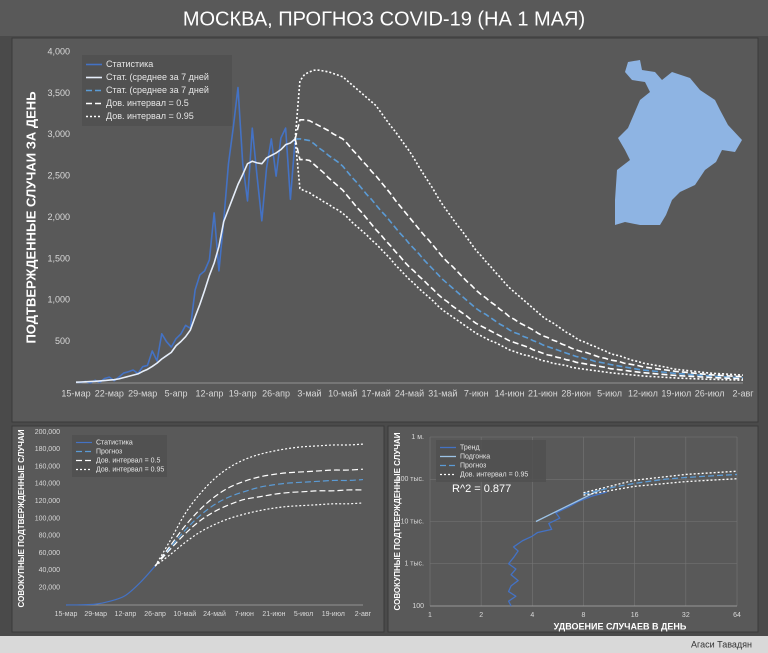 The image size is (768, 653). I want to click on y-tick-label: 100,000, so click(47, 518).